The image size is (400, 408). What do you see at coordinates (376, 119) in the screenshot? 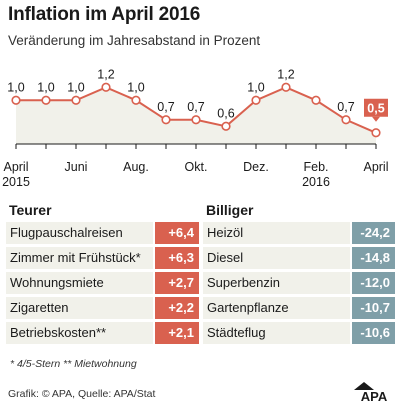
I see `highlight-label-pointer` at bounding box center [376, 119].